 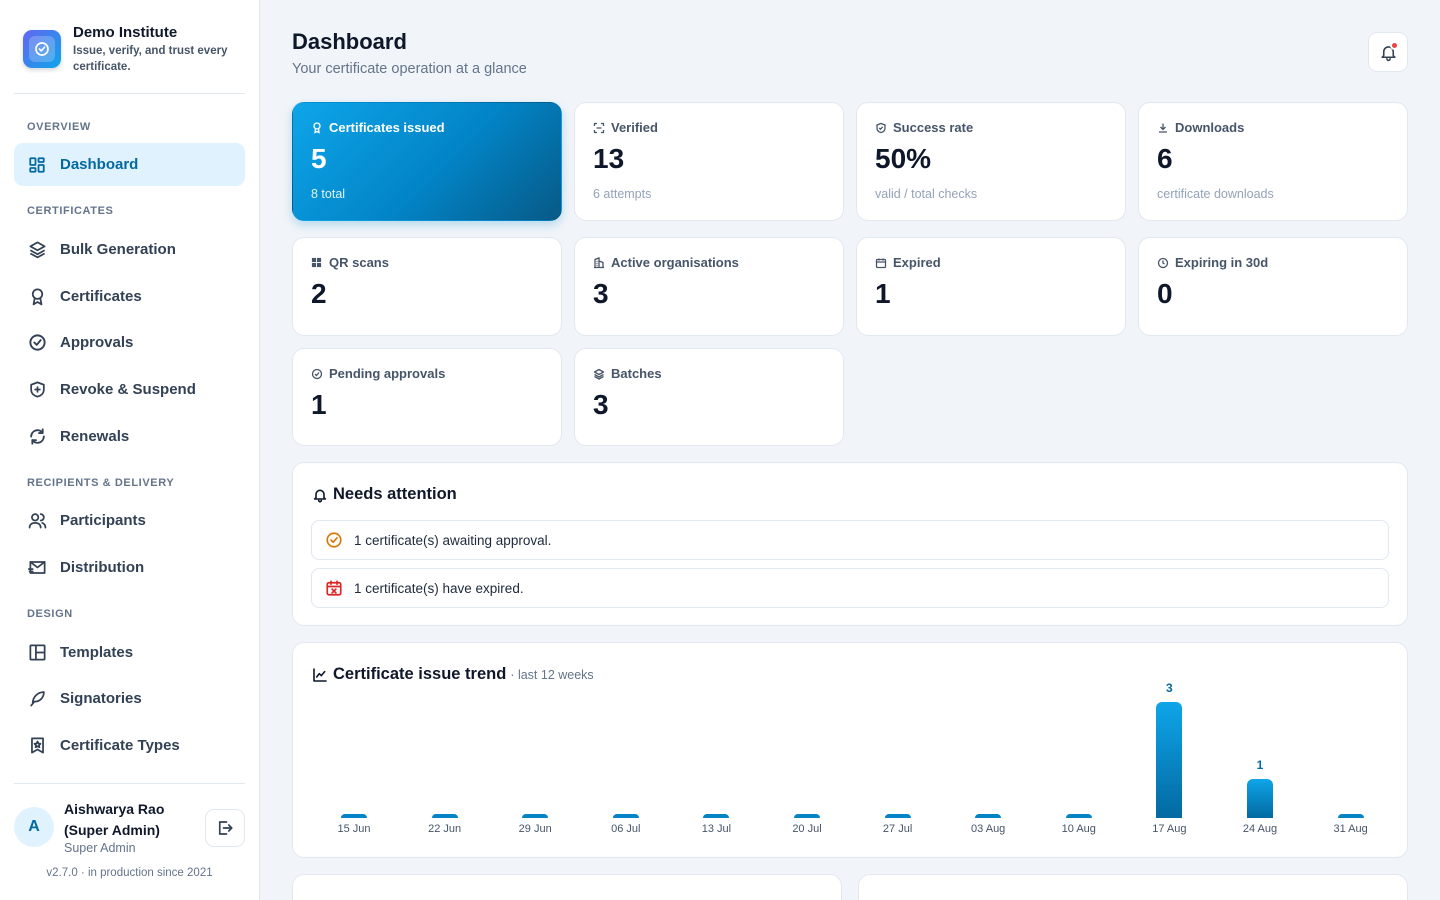 I want to click on sidebar-item-signatories: Signatories, so click(x=129, y=698).